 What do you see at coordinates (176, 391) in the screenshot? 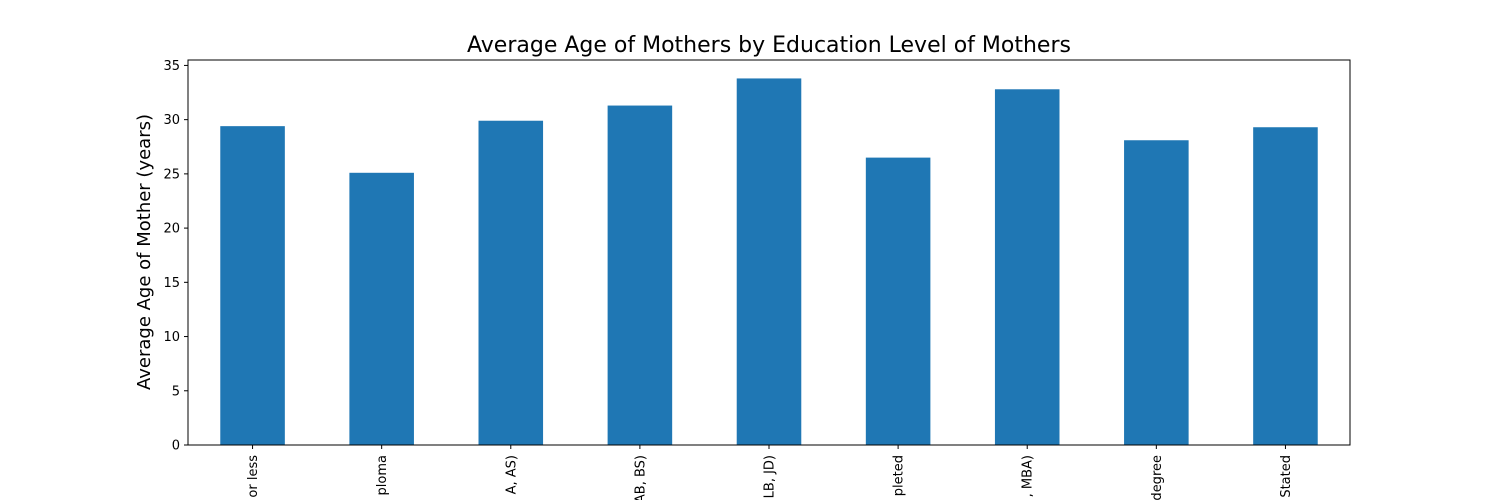
I see `y-tick-label: 5` at bounding box center [176, 391].